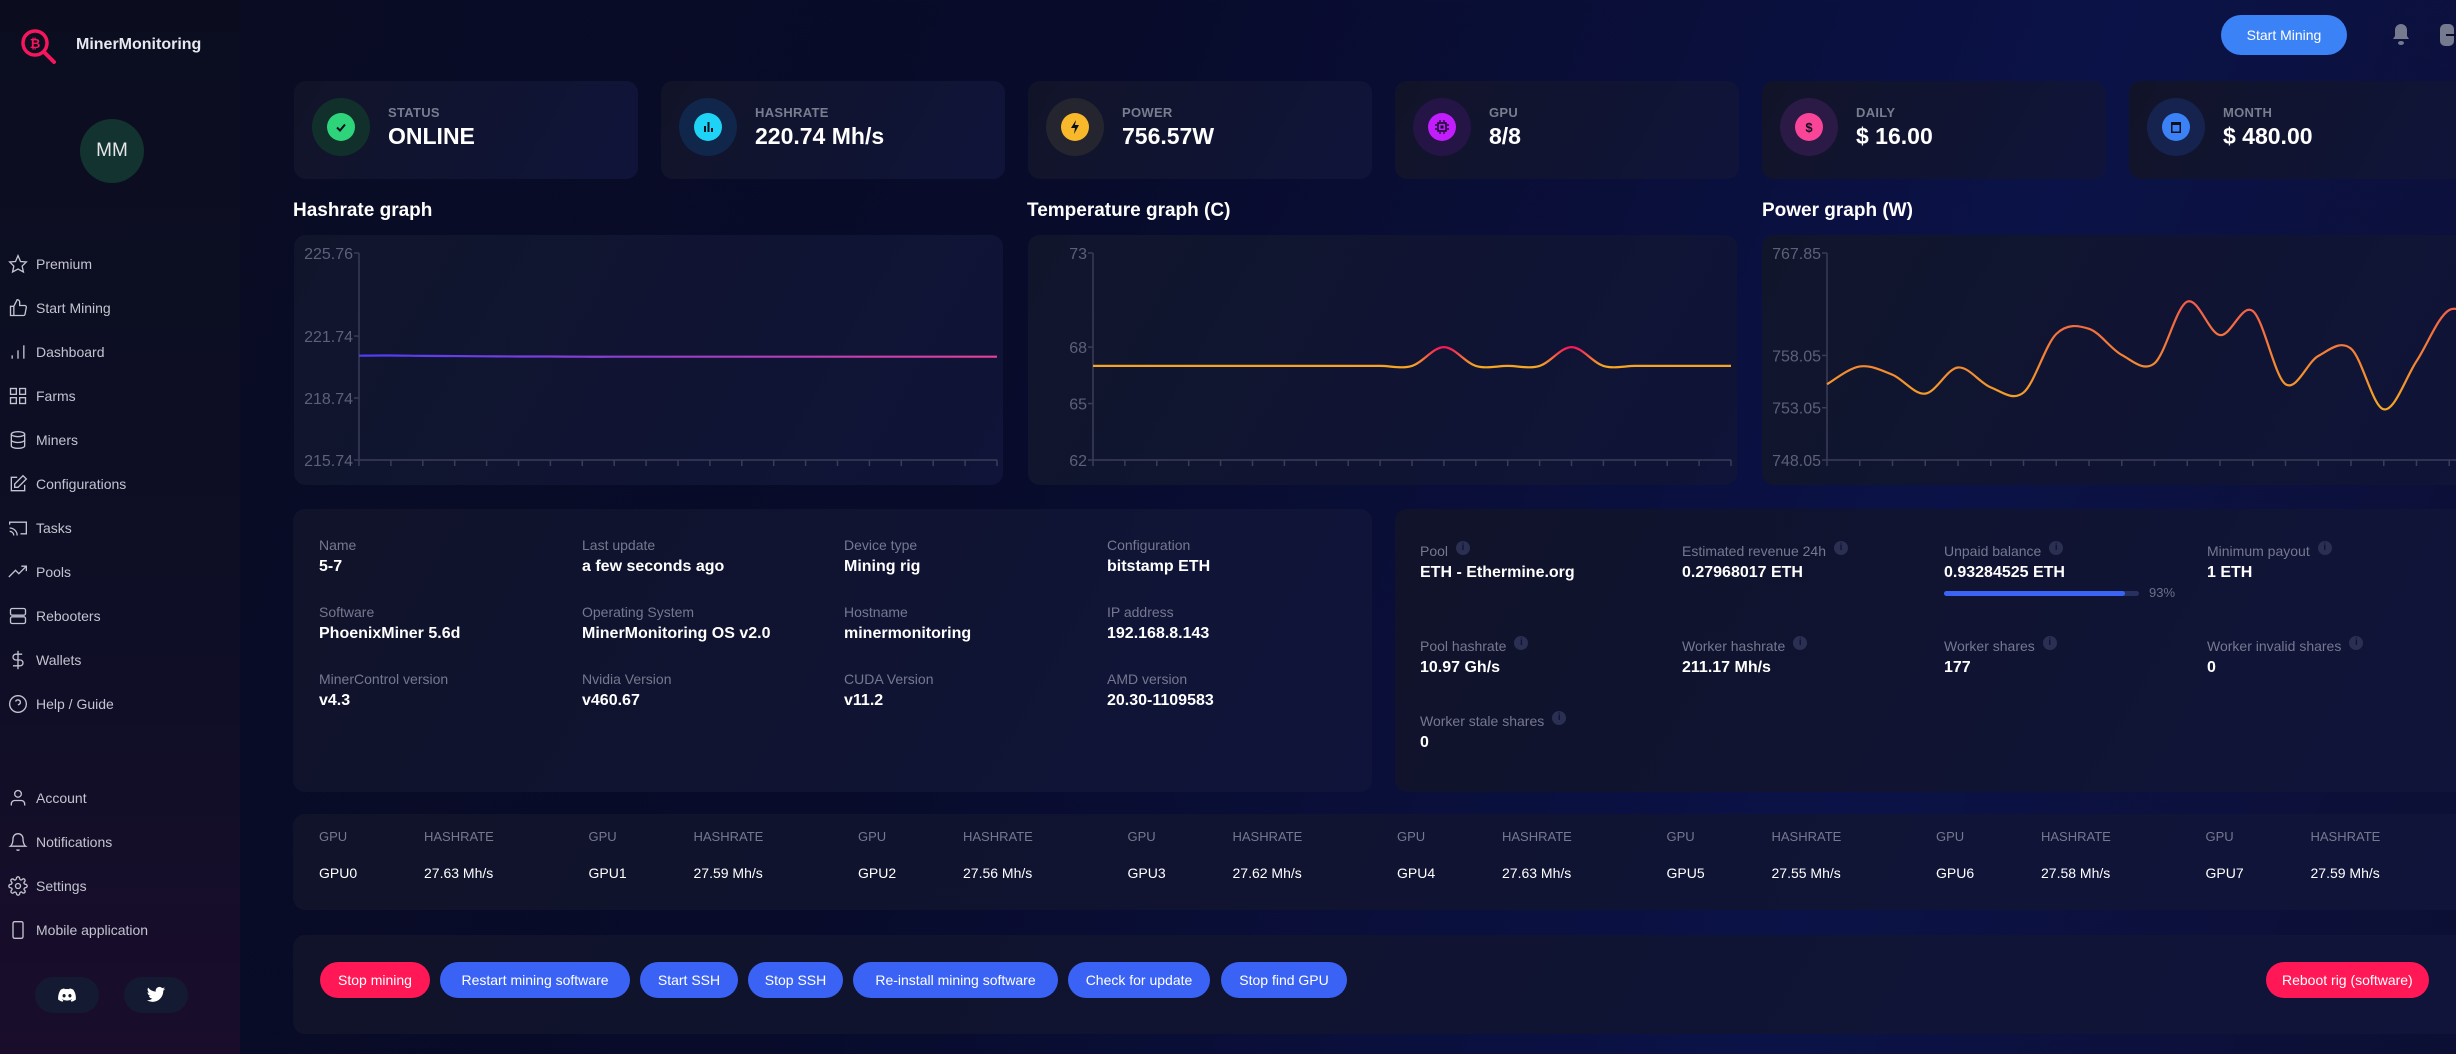  Describe the element at coordinates (1160, 700) in the screenshot. I see `device-info-value: 20.30-1109583` at that location.